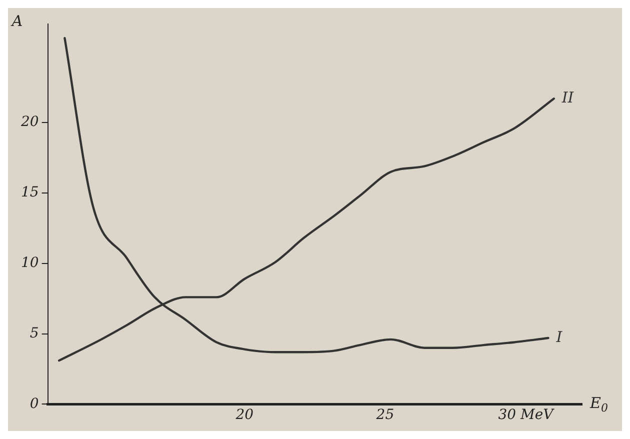  Describe the element at coordinates (384, 415) in the screenshot. I see `x-tick-label: 25` at that location.